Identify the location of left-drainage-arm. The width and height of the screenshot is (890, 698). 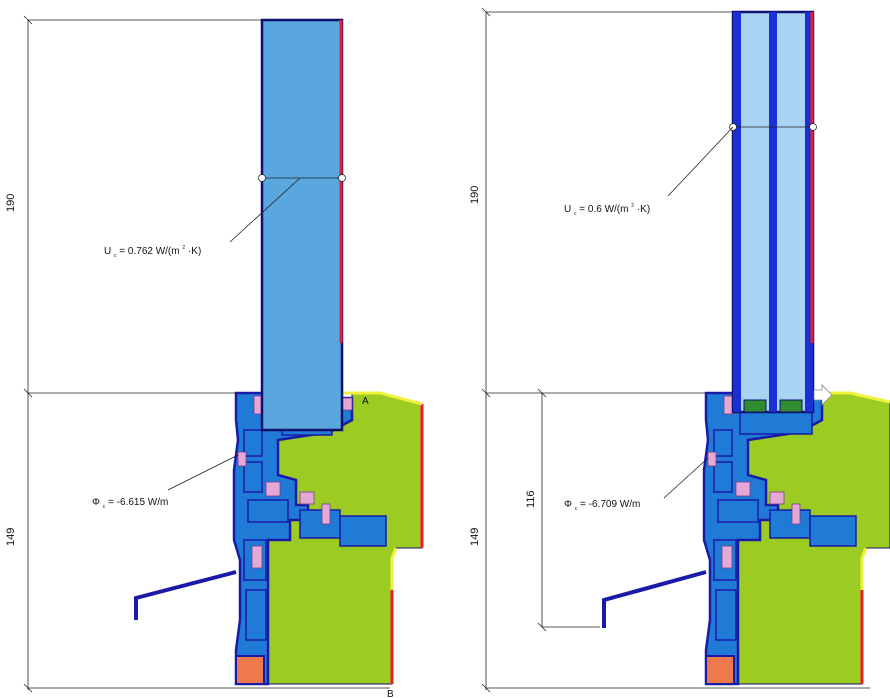
(185, 595).